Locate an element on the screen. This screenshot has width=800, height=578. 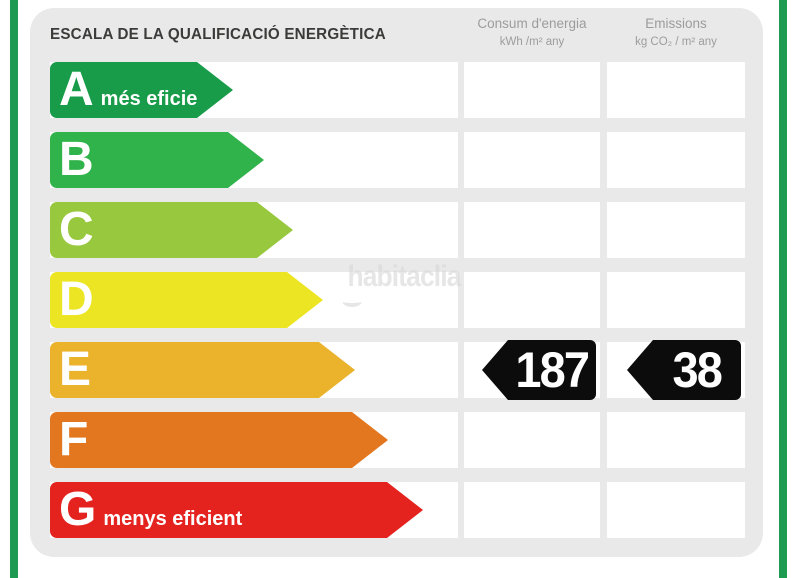
column-header-consum: Consum d'energia kWh /m² any is located at coordinates (532, 32).